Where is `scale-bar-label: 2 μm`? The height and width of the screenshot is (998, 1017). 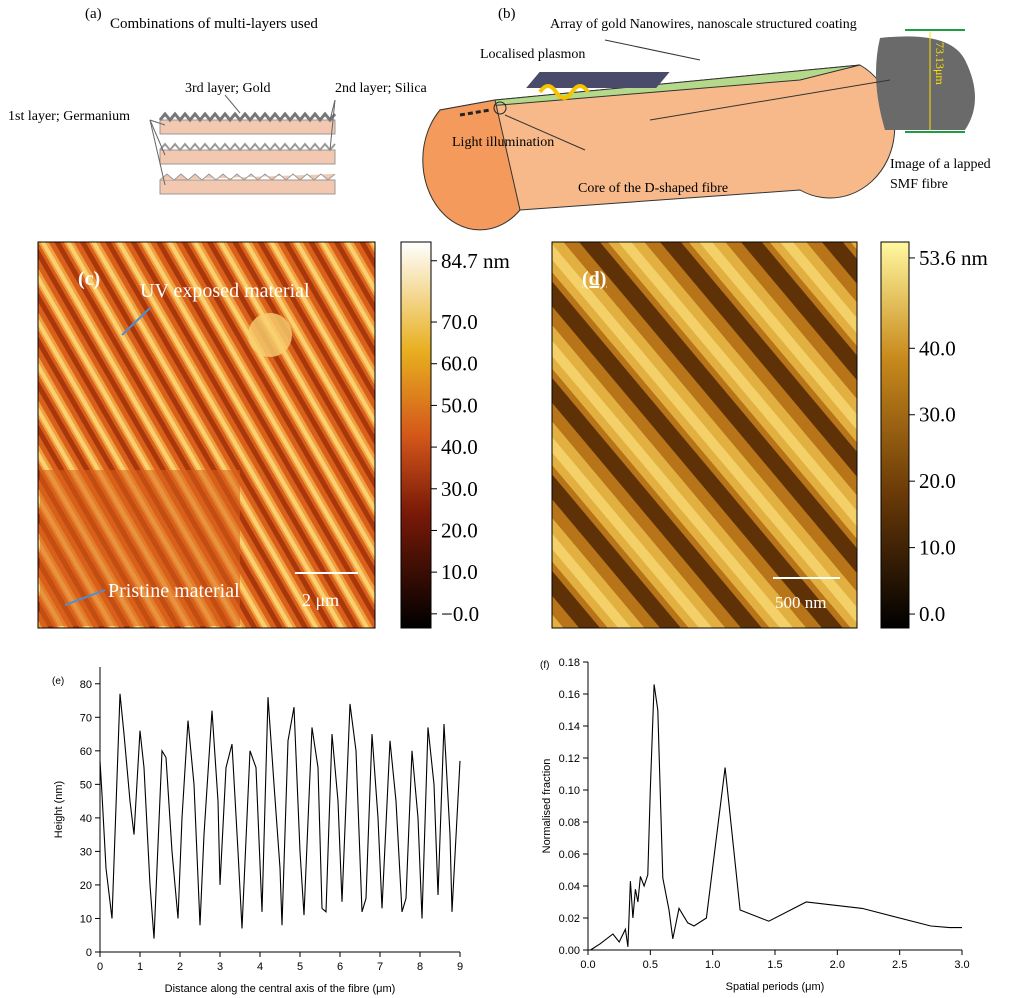
scale-bar-label: 2 μm is located at coordinates (320, 600).